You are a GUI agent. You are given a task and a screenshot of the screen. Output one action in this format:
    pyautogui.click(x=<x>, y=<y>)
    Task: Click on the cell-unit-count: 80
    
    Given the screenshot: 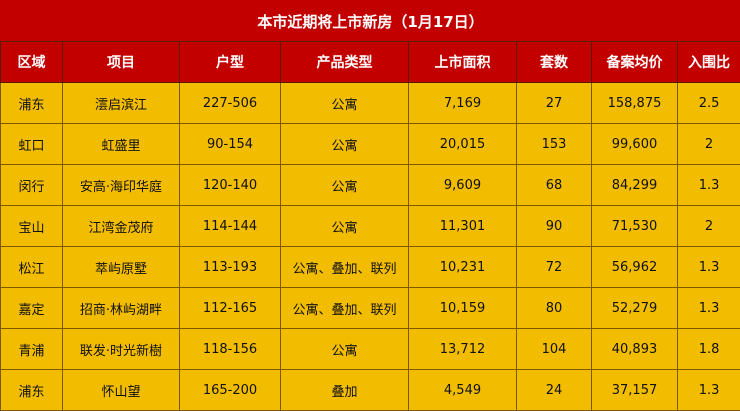 What is the action you would take?
    pyautogui.click(x=554, y=308)
    